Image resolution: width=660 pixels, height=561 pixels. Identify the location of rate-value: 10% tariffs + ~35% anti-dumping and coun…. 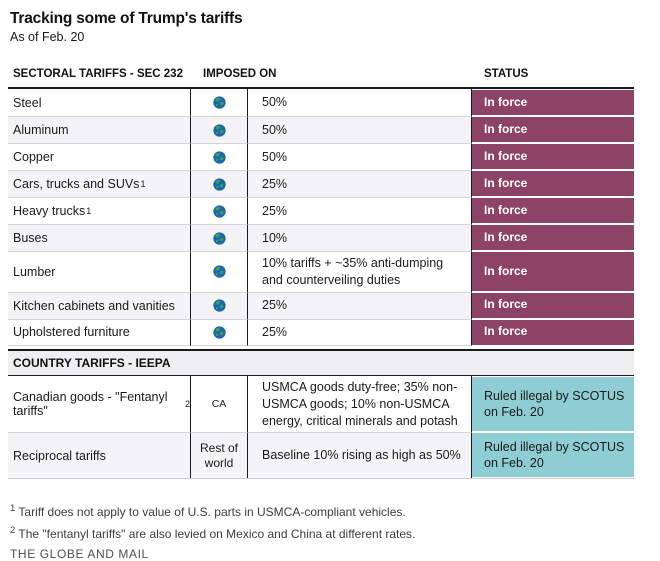
(360, 271).